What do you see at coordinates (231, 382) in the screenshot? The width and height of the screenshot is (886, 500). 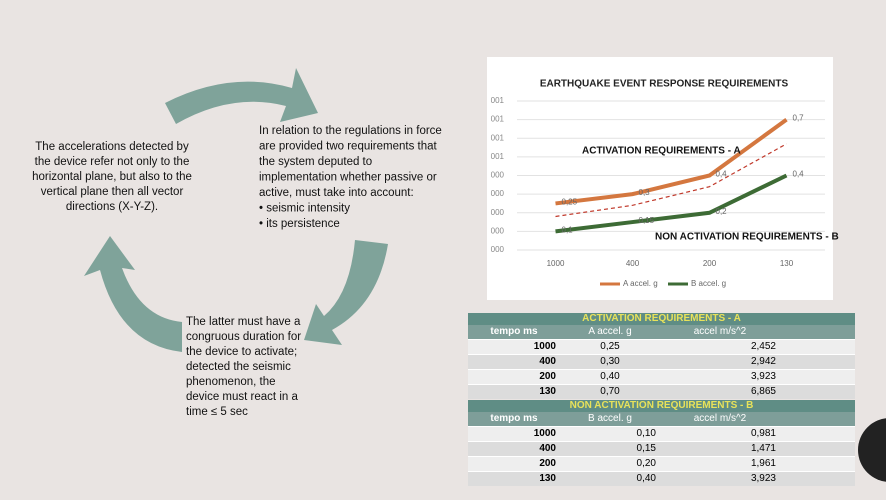 I see `bottom-text: phenomenon, the` at bounding box center [231, 382].